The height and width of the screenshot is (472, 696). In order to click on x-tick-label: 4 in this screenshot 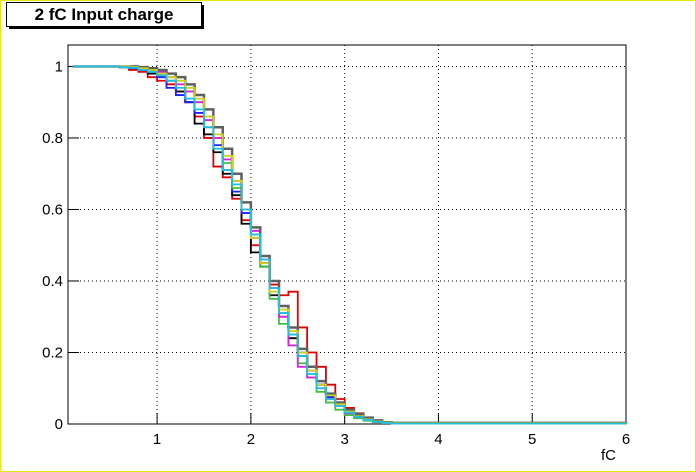, I will do `click(438, 439)`.